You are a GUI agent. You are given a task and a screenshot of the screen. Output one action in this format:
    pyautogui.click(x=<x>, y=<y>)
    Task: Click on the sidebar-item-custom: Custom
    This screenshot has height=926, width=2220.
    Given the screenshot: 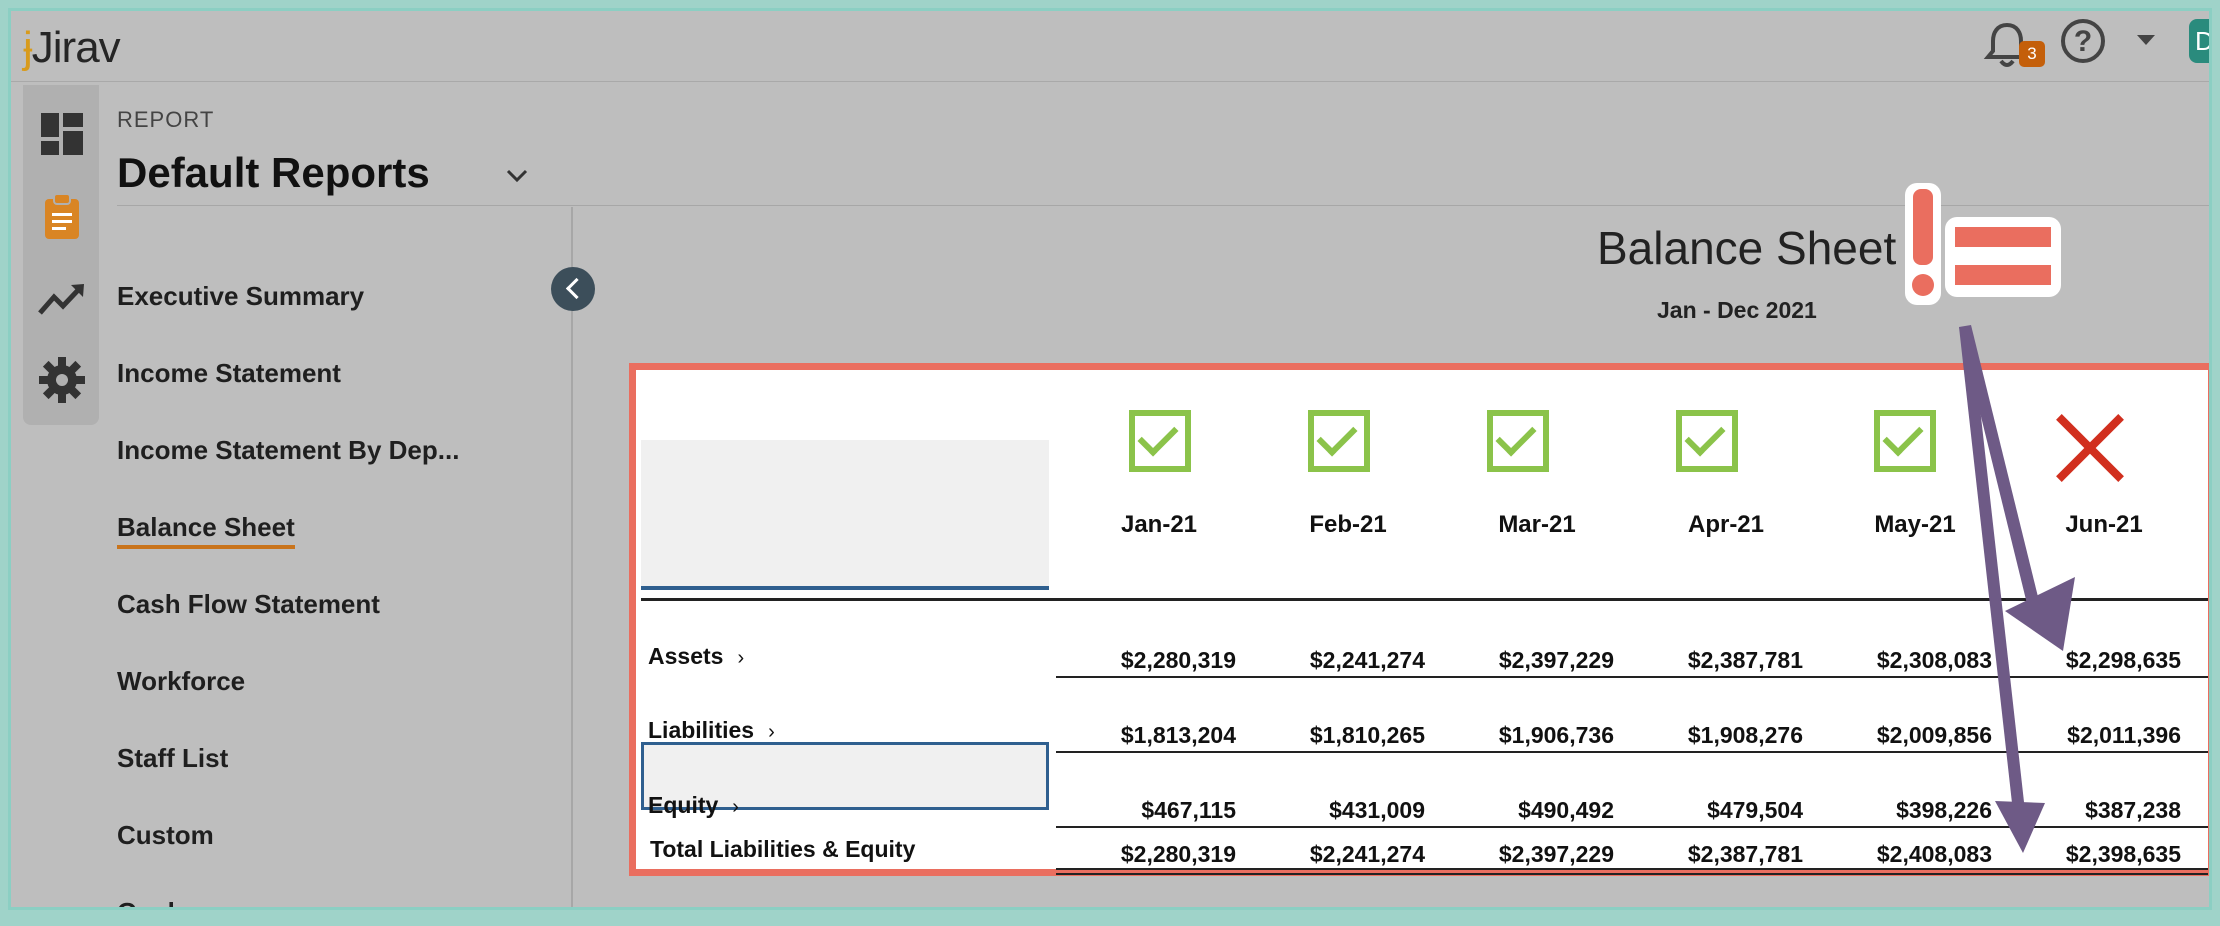 What is the action you would take?
    pyautogui.click(x=165, y=835)
    